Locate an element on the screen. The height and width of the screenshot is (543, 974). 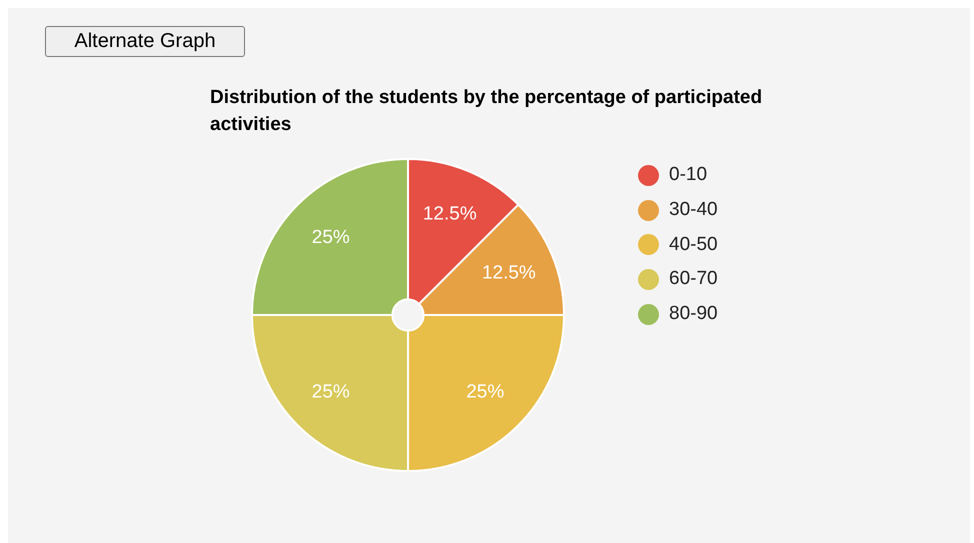
legend-label: 40-50 is located at coordinates (693, 245).